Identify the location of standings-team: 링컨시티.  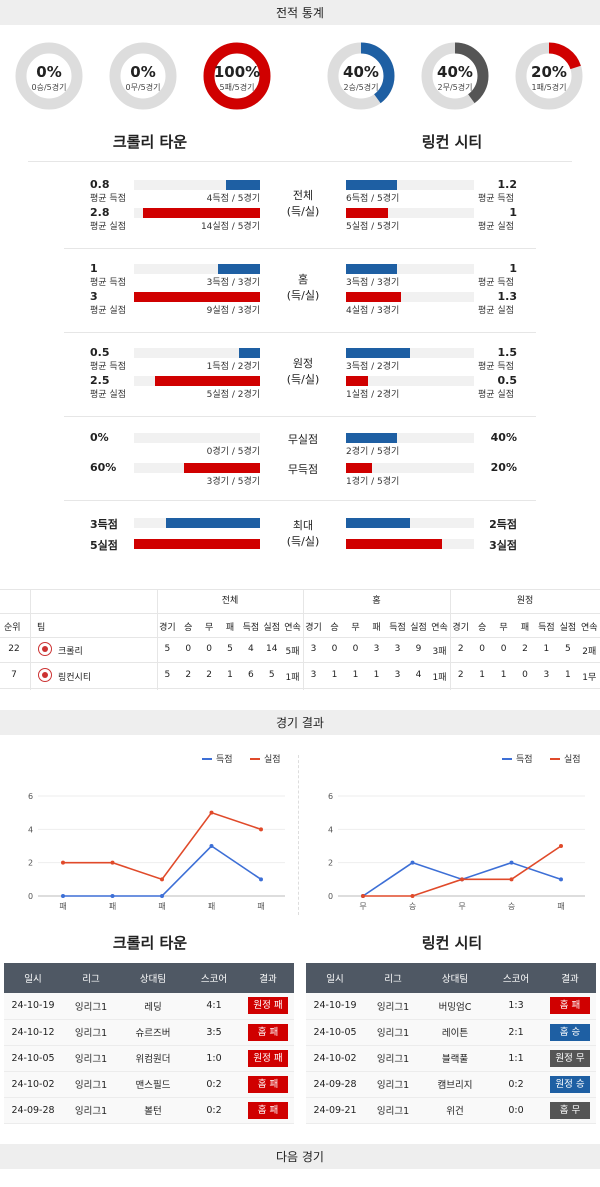
(75, 678).